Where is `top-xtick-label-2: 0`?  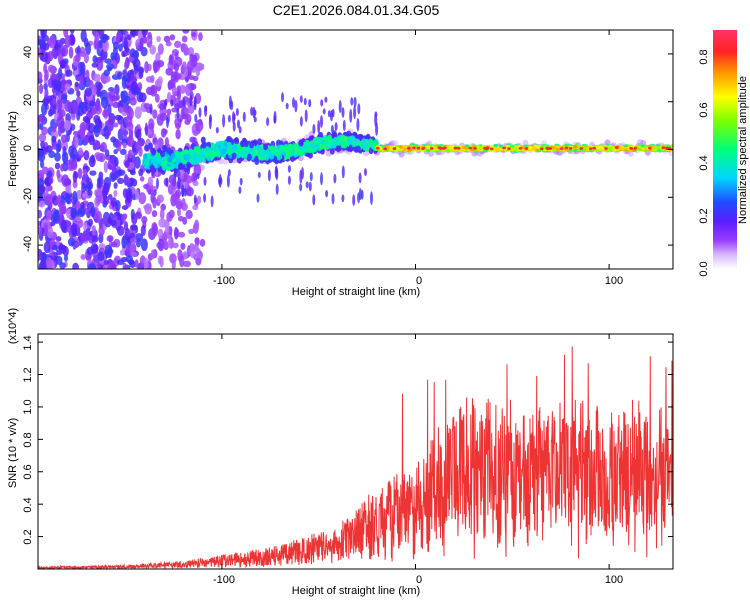
top-xtick-label-2: 0 is located at coordinates (419, 281).